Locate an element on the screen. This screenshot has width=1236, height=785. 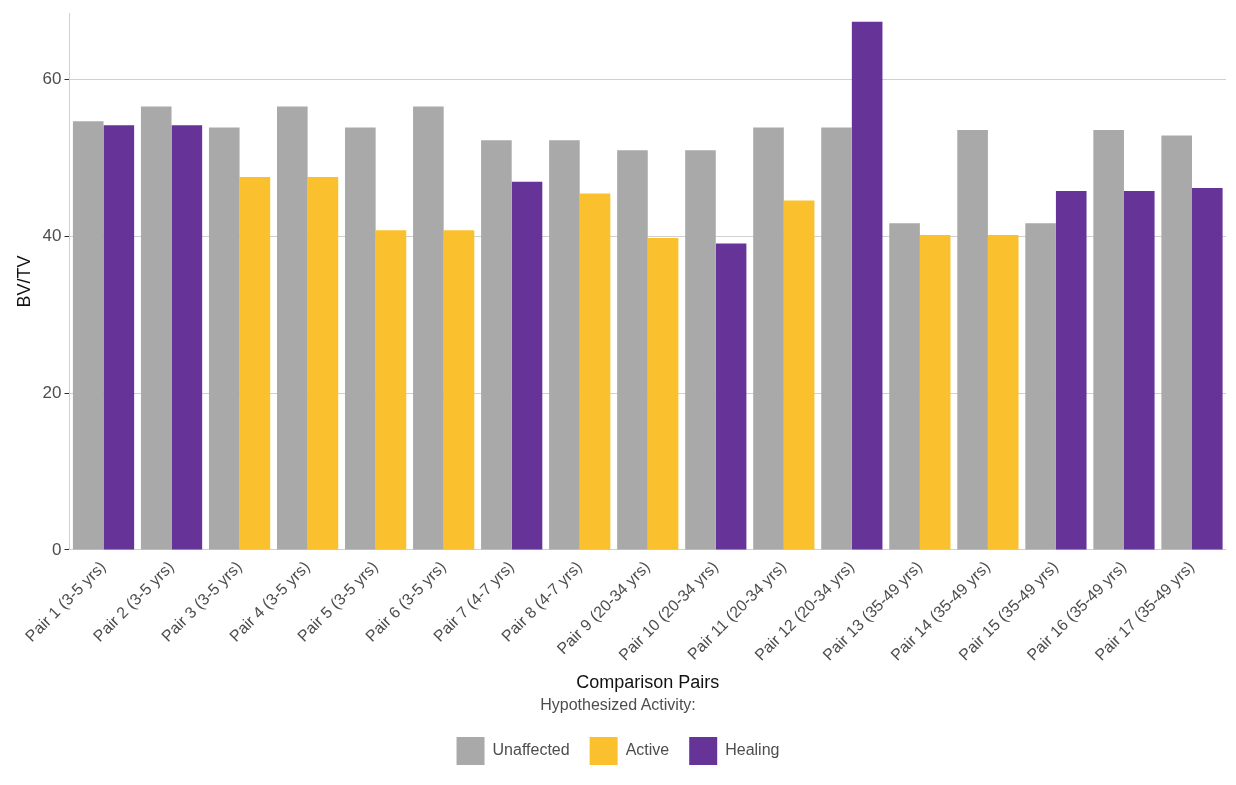
legend-title: Hypothesized Activity: is located at coordinates (618, 705).